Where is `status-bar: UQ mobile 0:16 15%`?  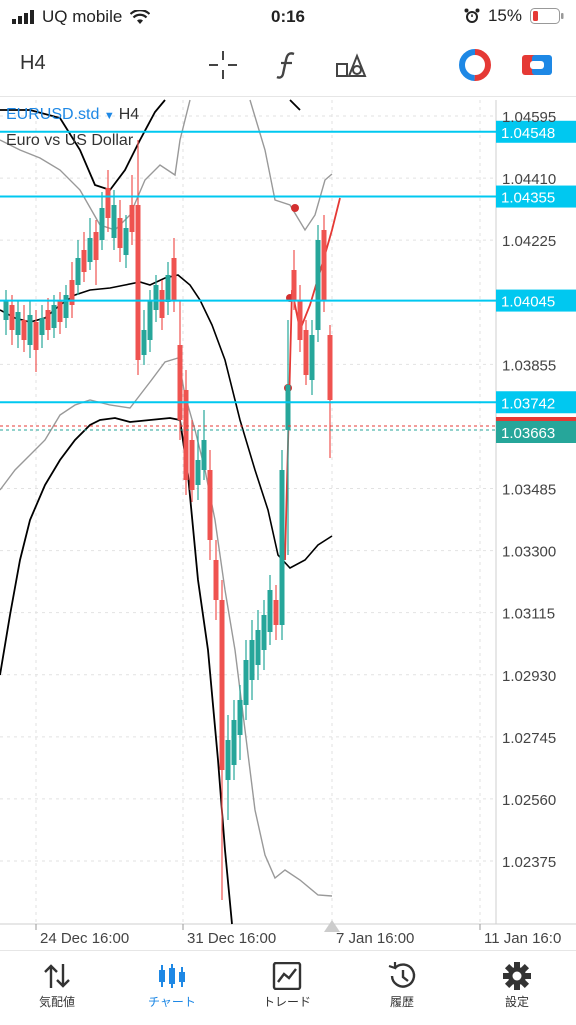
status-bar: UQ mobile 0:16 15% is located at coordinates (288, 17).